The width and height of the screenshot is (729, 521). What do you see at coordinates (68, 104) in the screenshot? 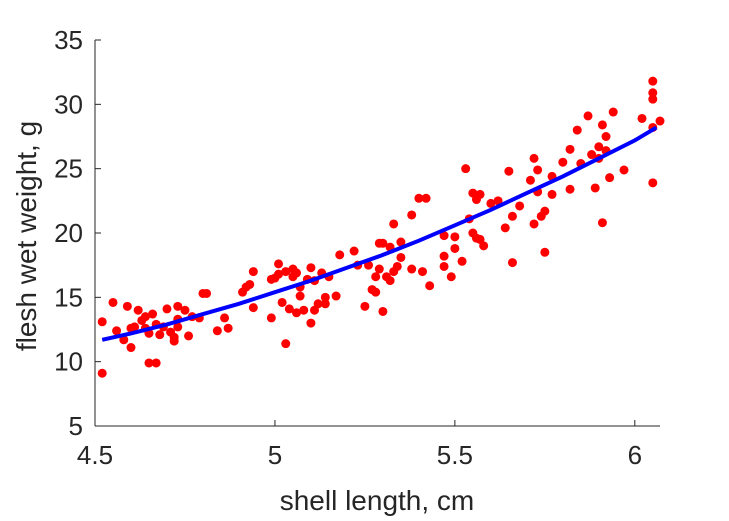
I see `y-tick-label: 30` at bounding box center [68, 104].